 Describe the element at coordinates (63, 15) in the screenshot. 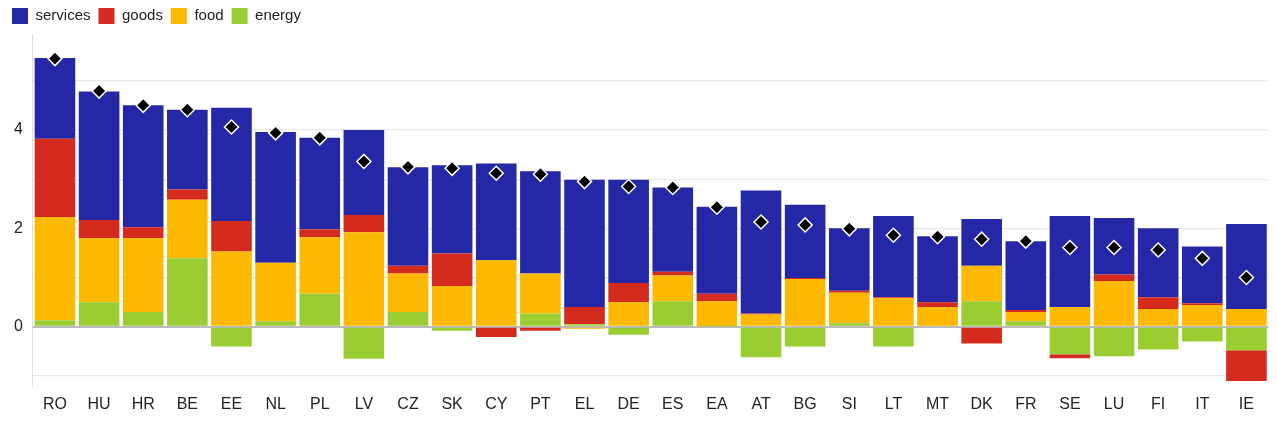

I see `legend-label: services` at that location.